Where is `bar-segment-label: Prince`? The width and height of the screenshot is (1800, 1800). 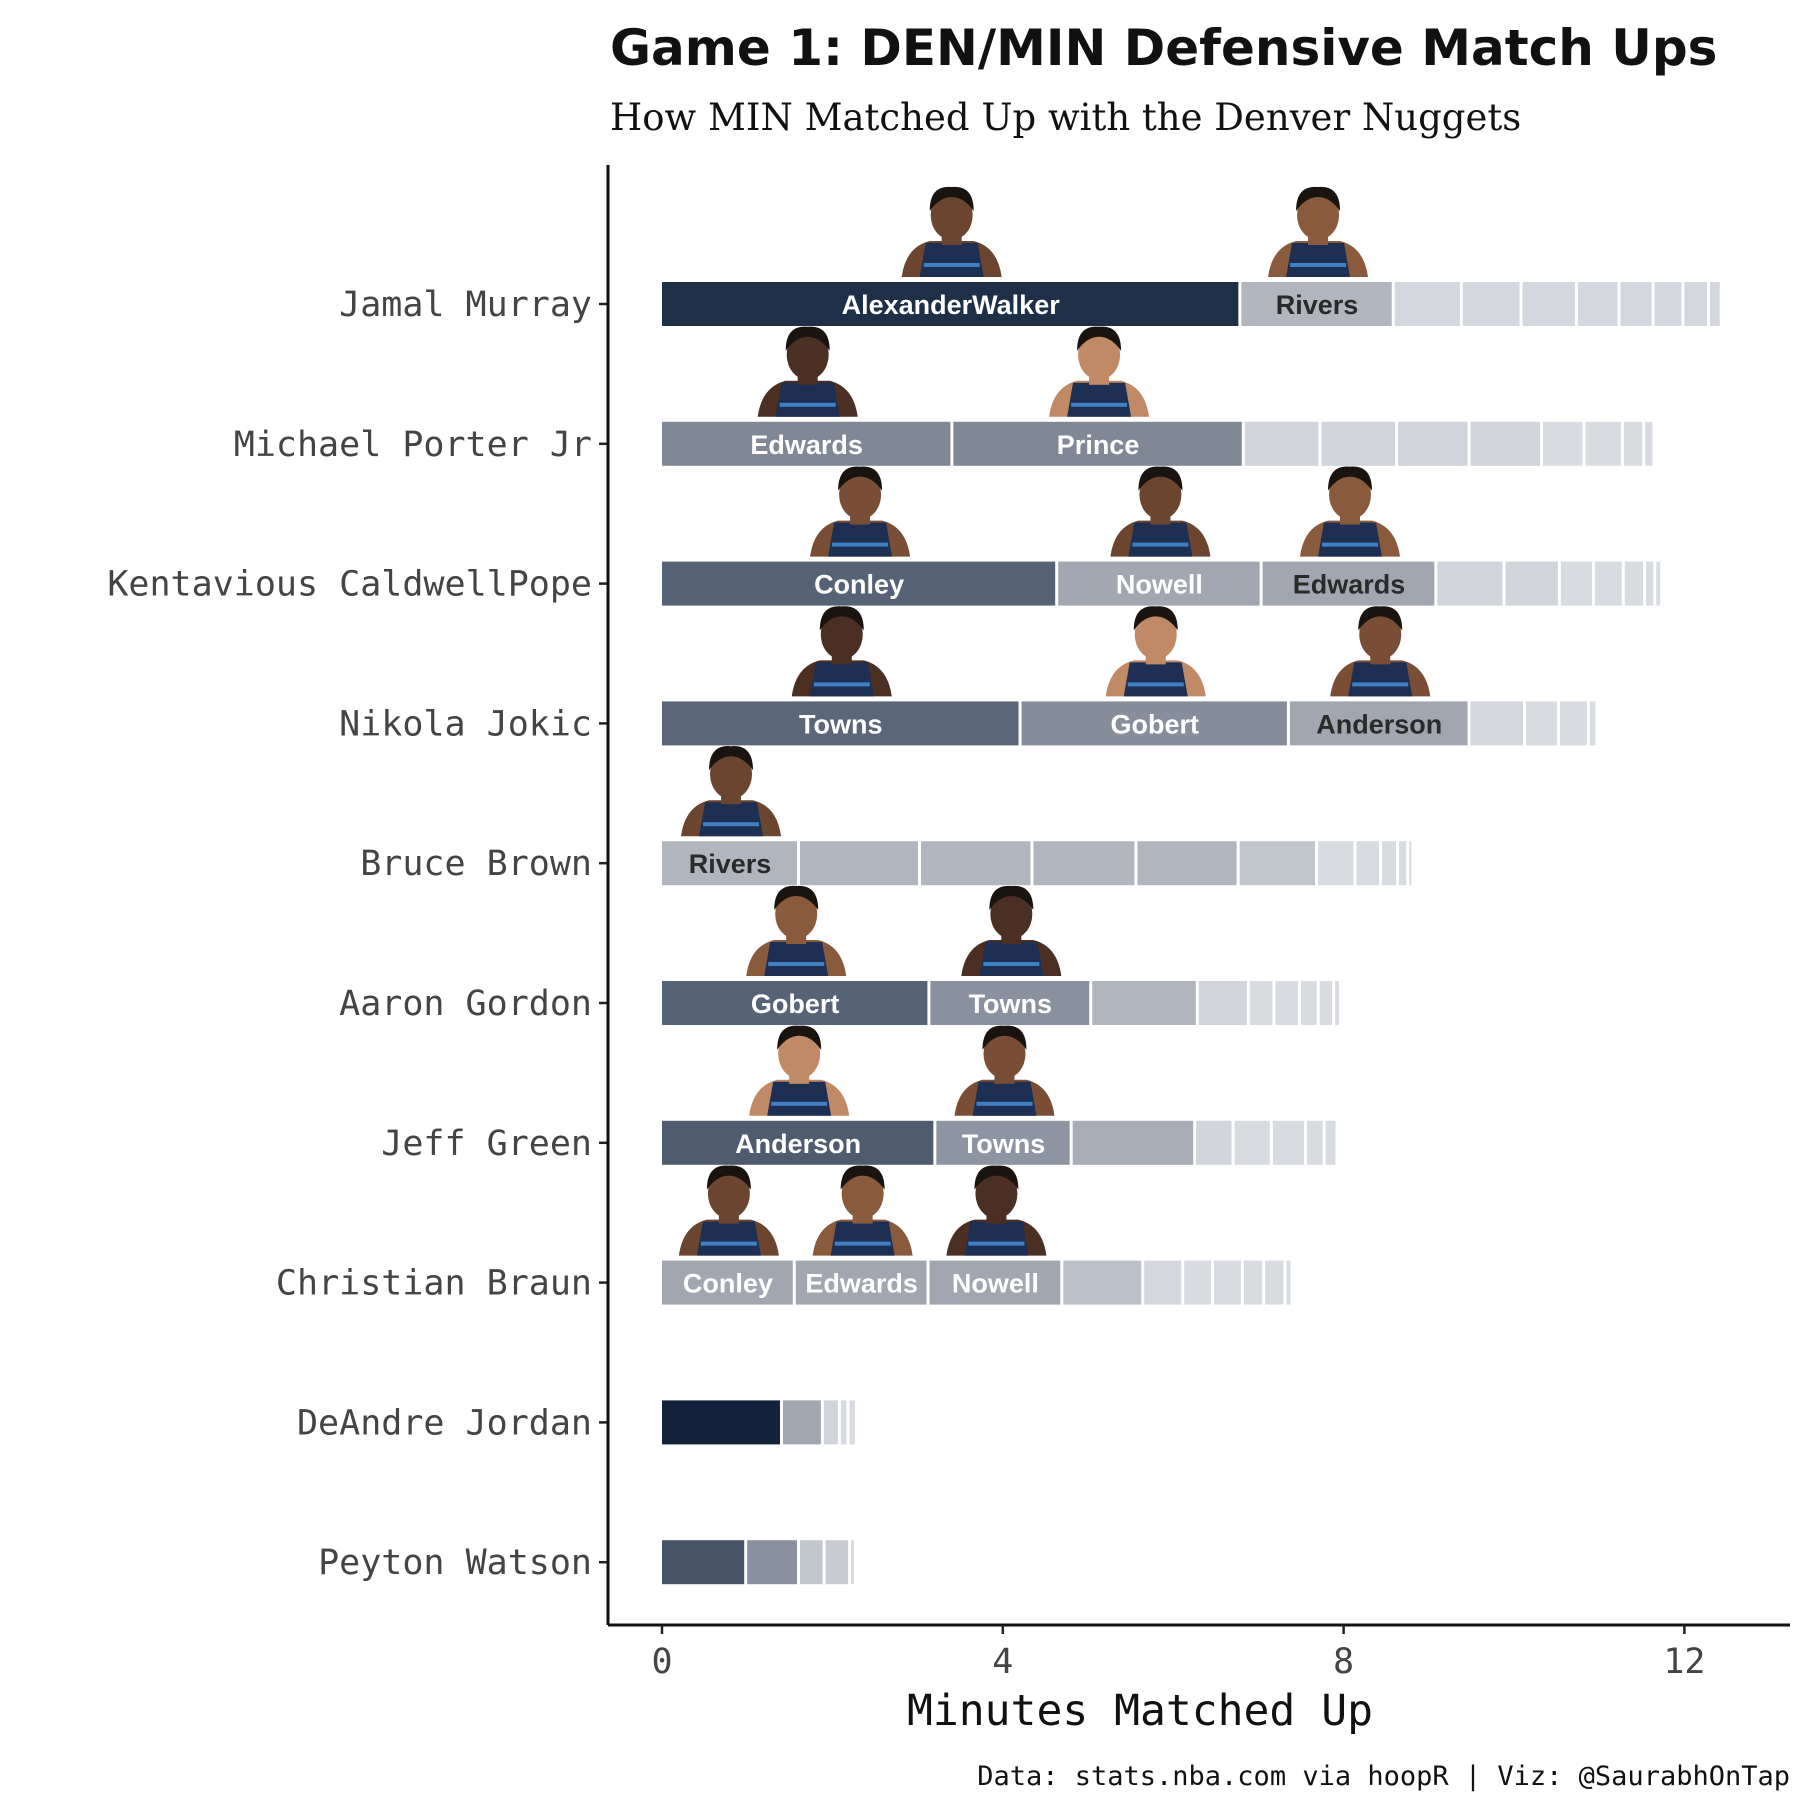 bar-segment-label: Prince is located at coordinates (1098, 445).